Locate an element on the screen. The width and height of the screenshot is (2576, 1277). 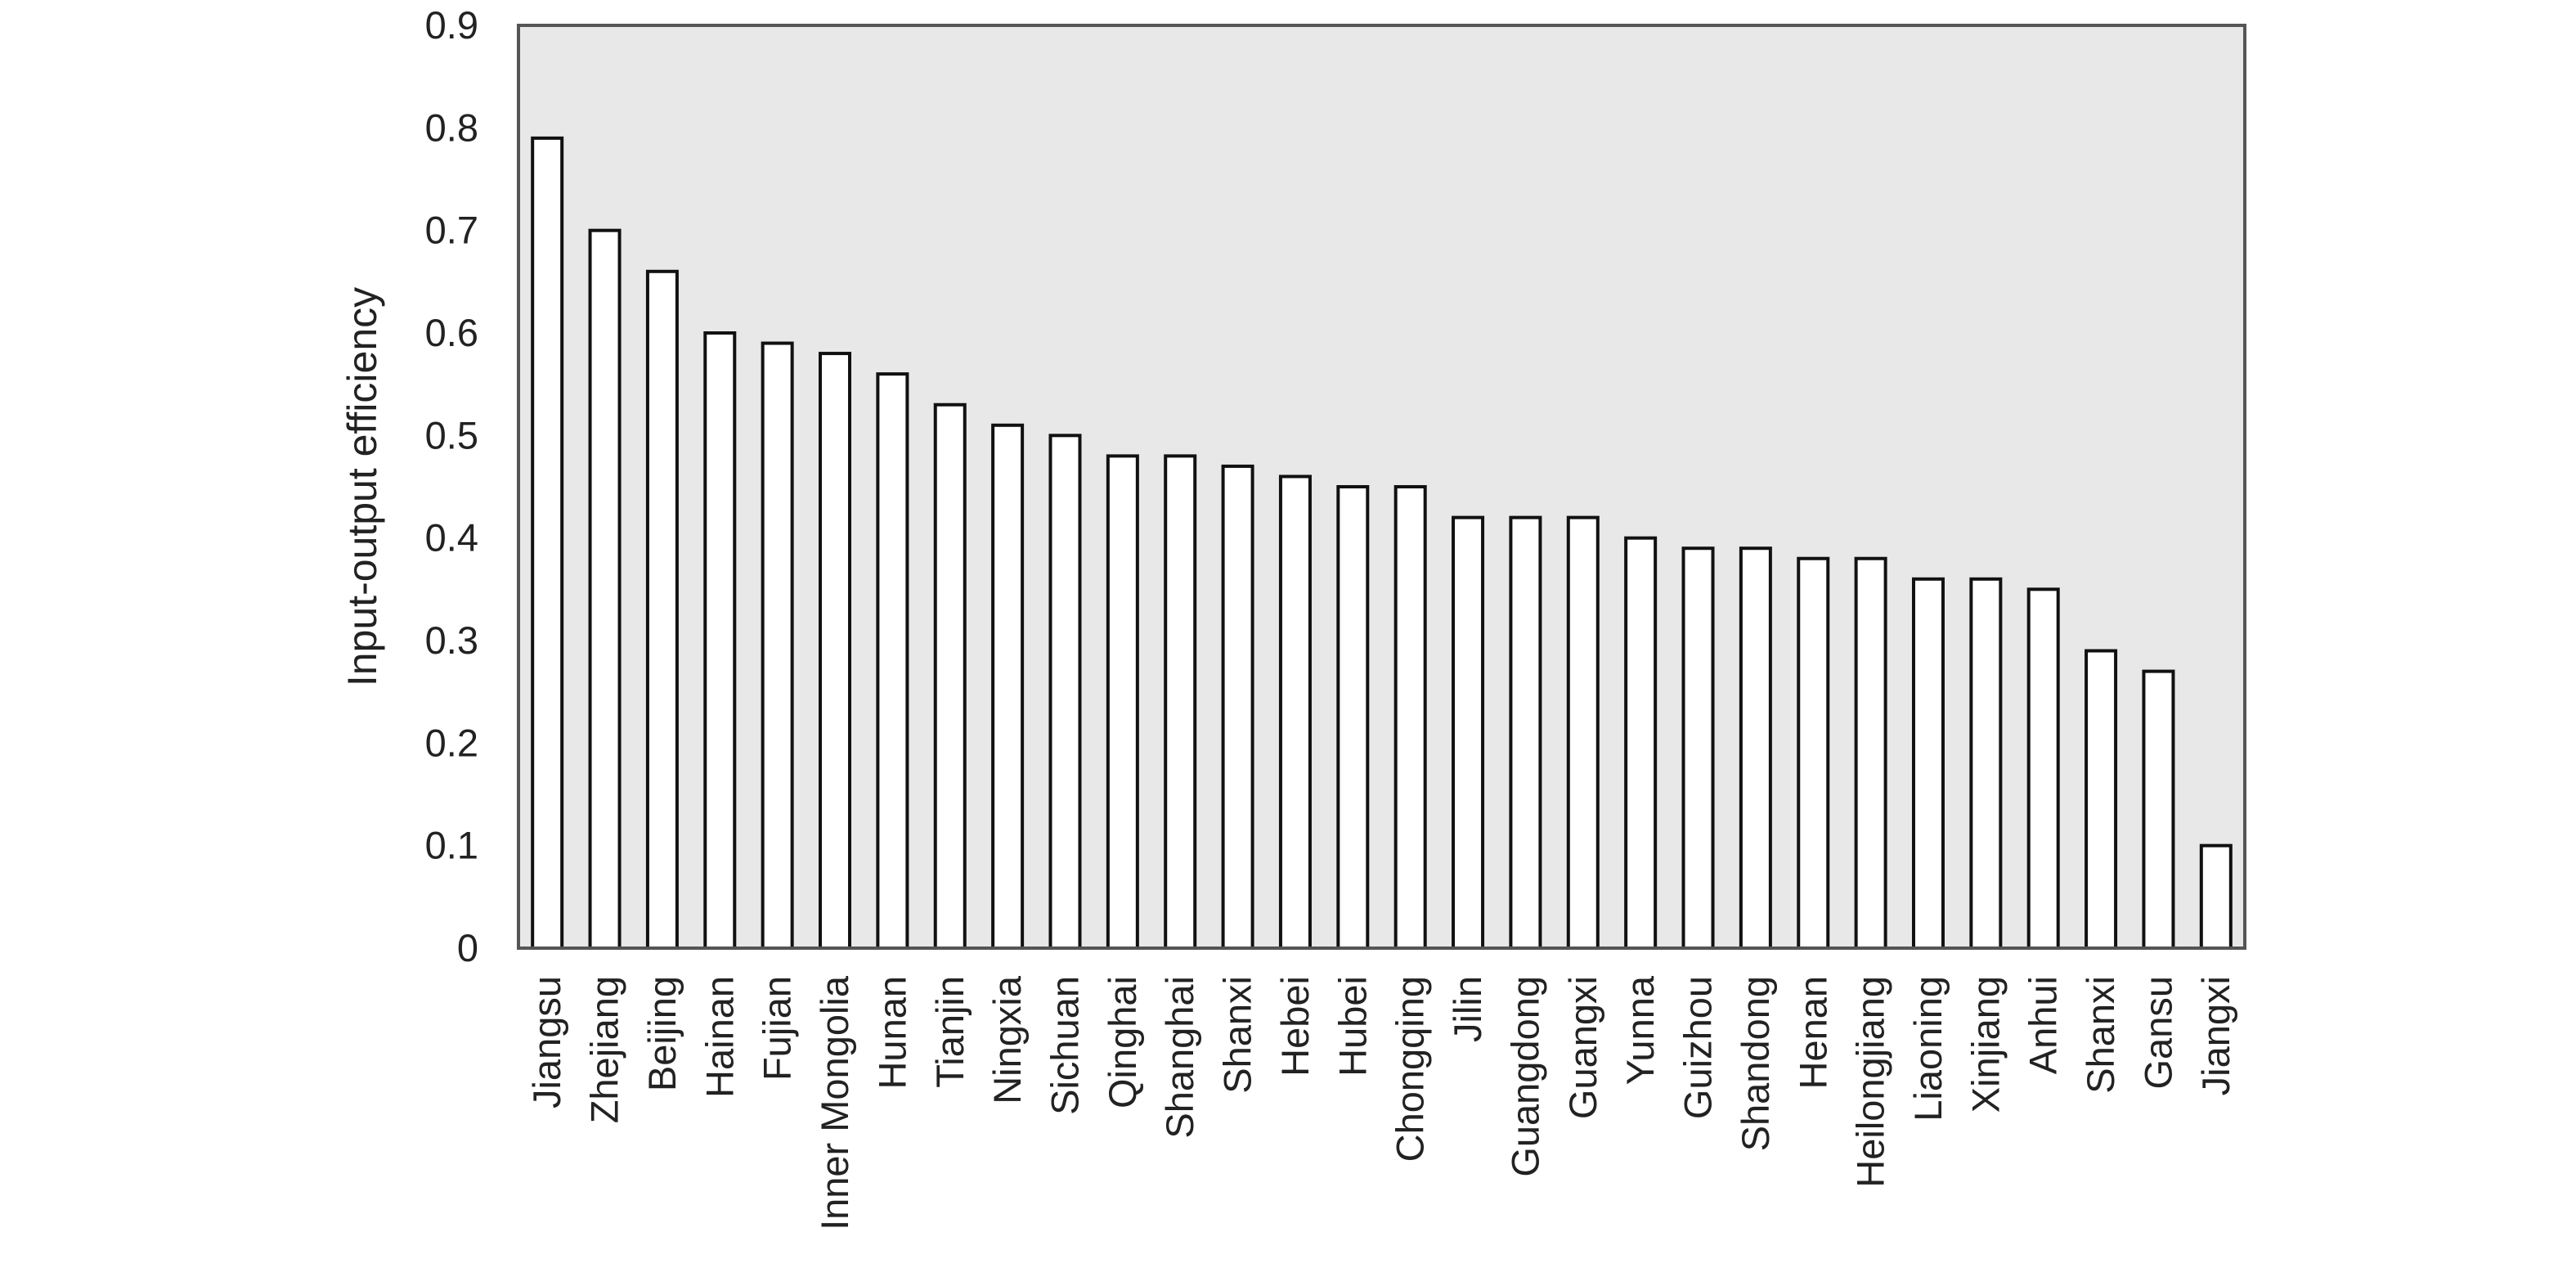
bar-sichuan is located at coordinates (1065, 692).